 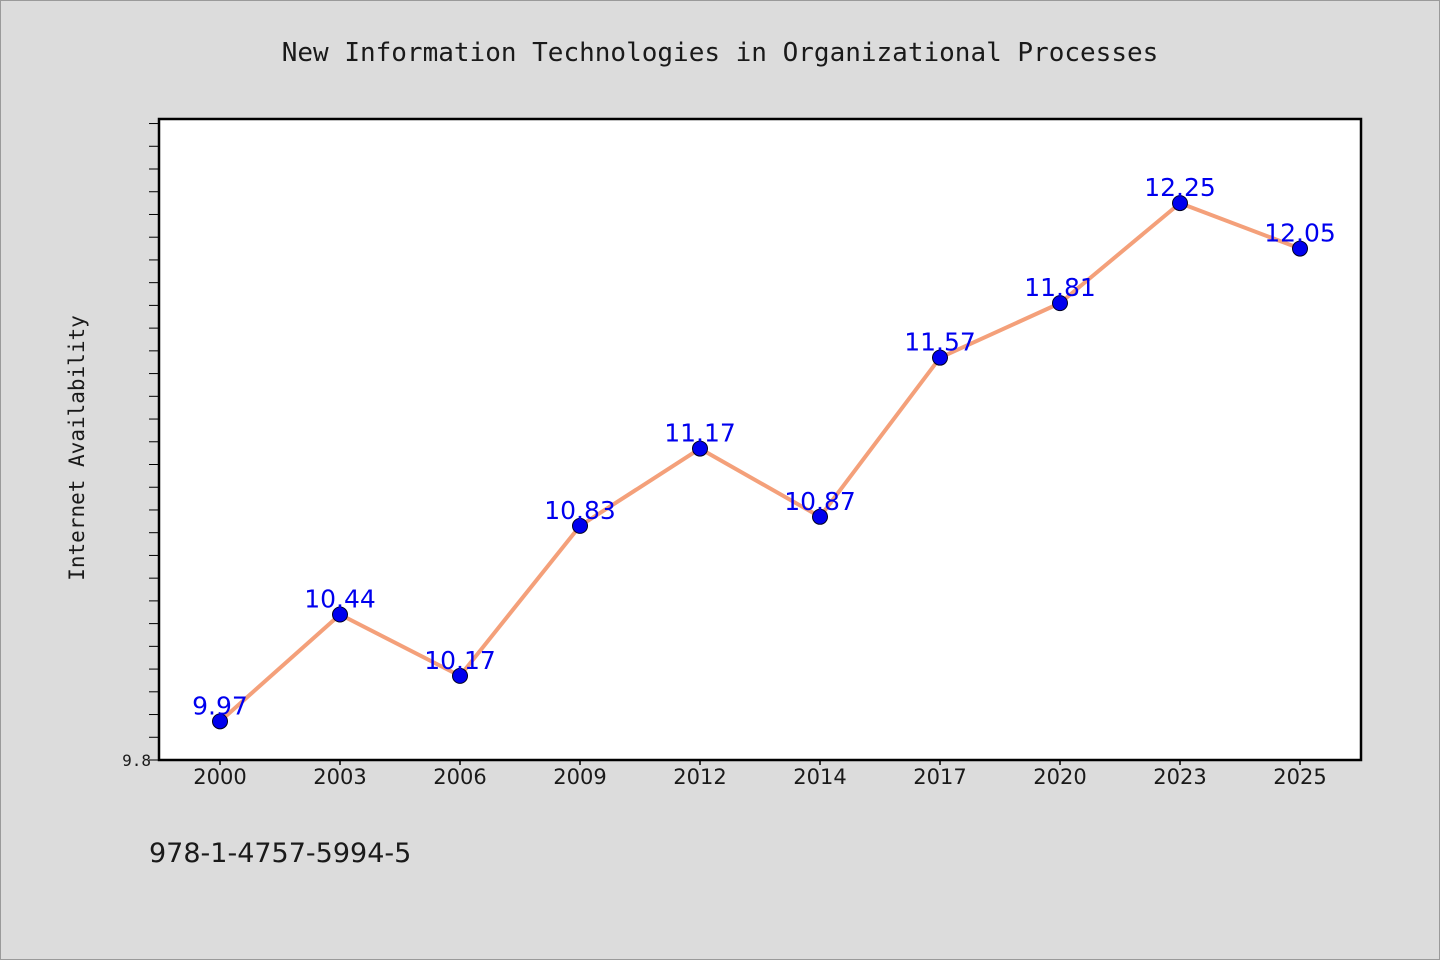 I want to click on y-axis-label: Internet Availability, so click(x=77, y=448).